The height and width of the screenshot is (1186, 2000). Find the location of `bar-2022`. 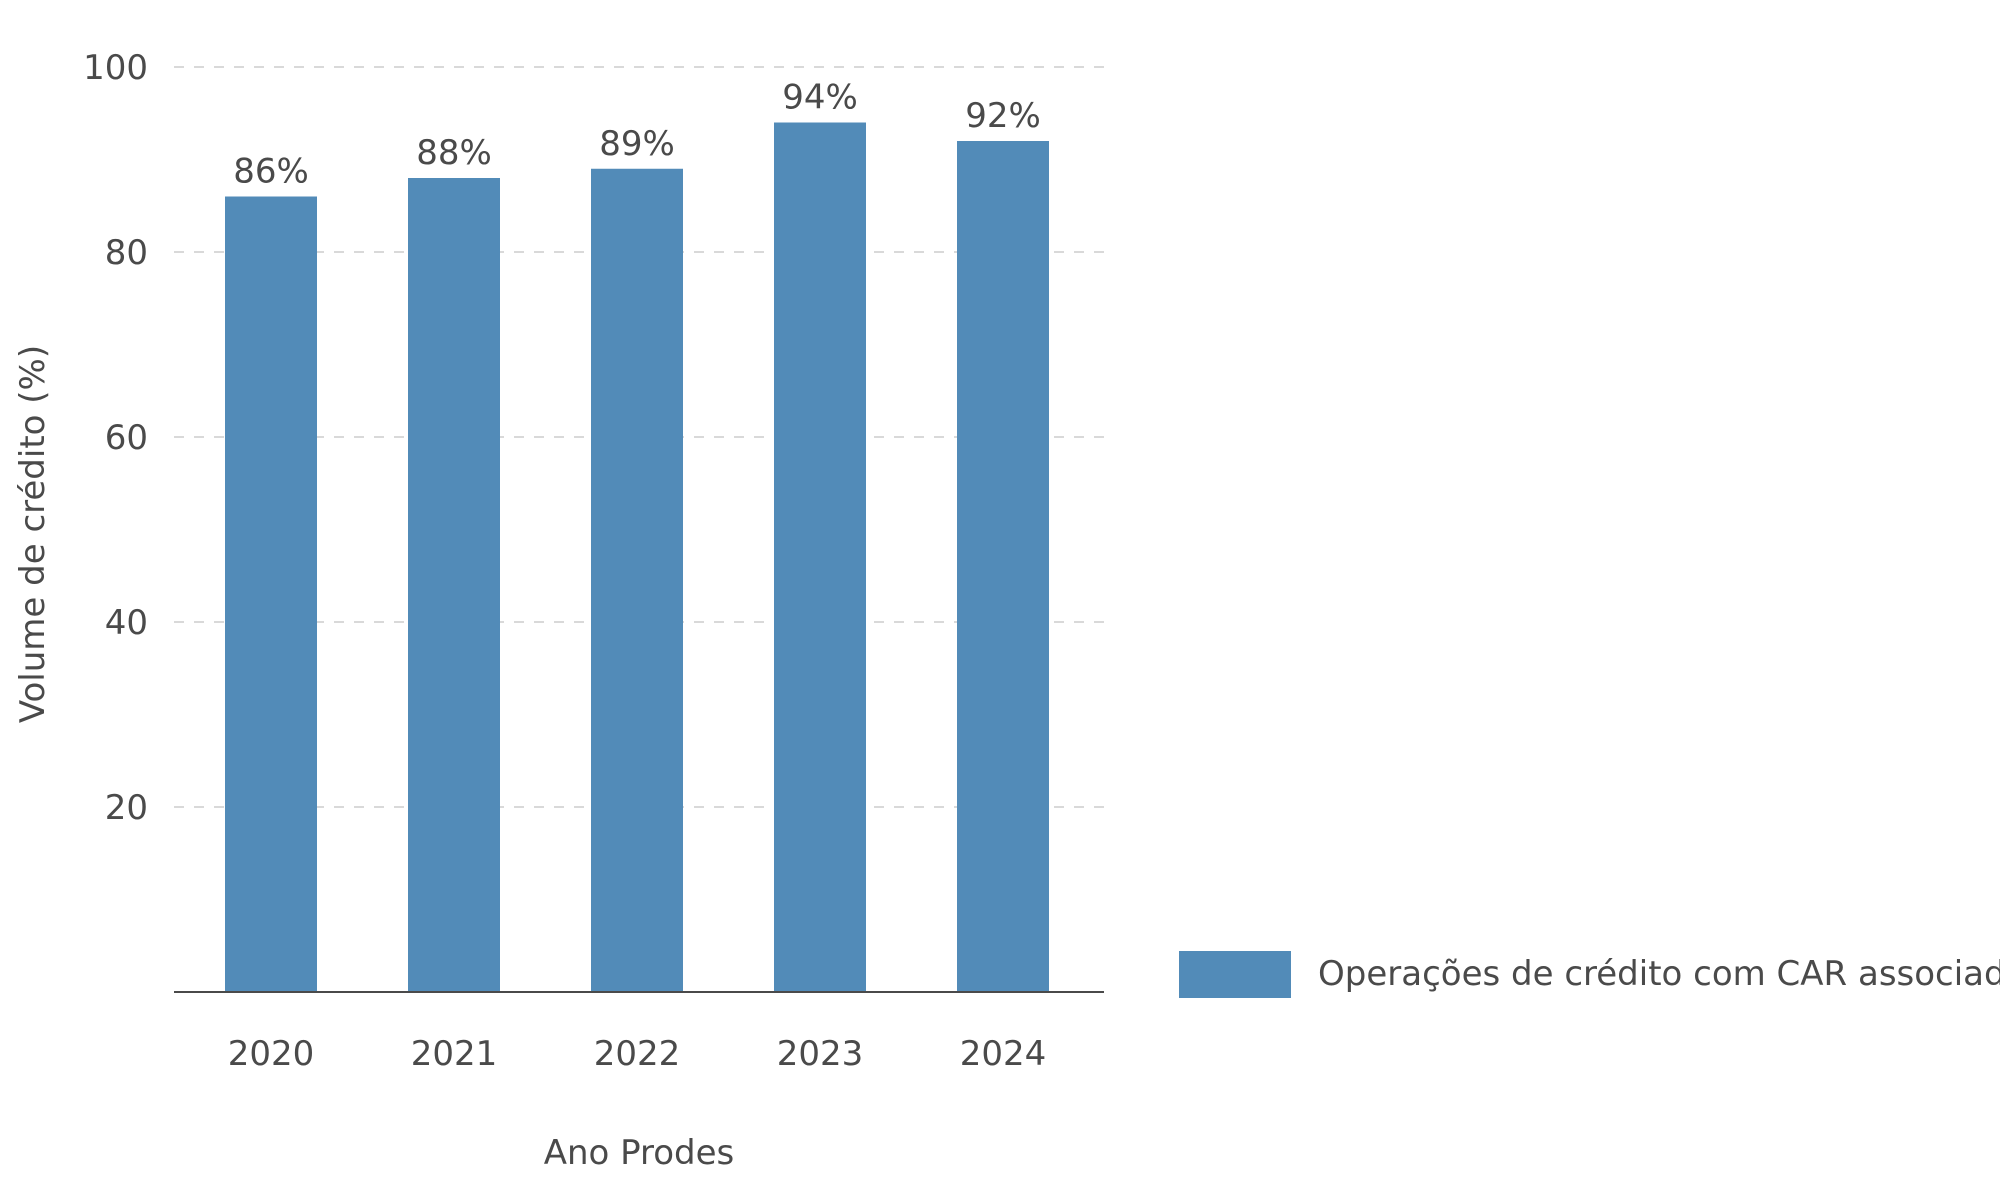

bar-2022 is located at coordinates (637, 580).